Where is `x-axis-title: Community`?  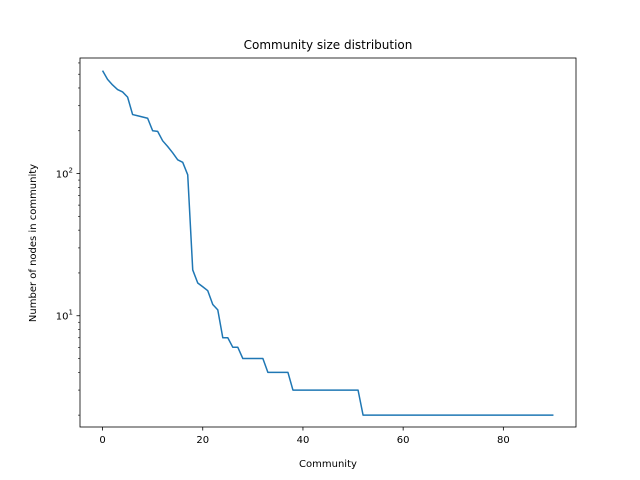
x-axis-title: Community is located at coordinates (328, 464).